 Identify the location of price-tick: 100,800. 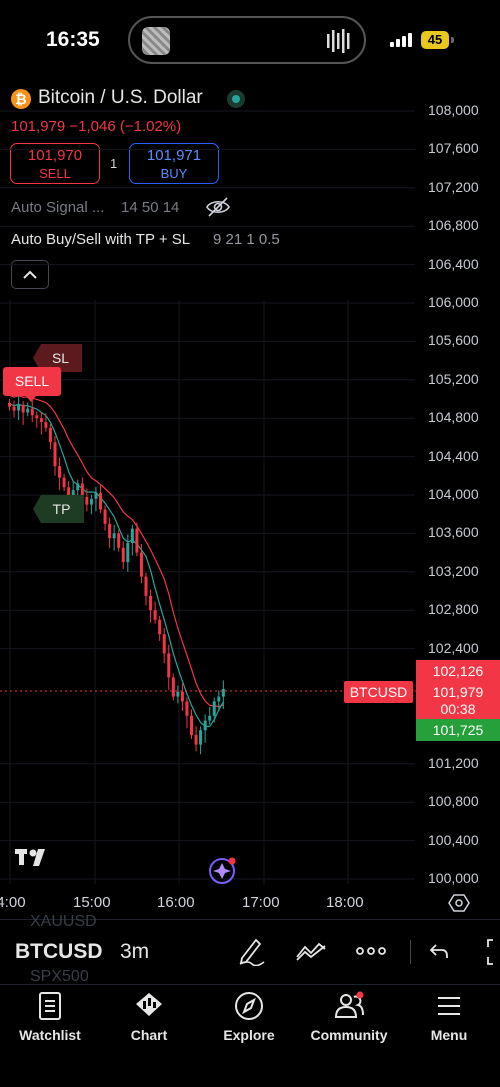
(453, 801).